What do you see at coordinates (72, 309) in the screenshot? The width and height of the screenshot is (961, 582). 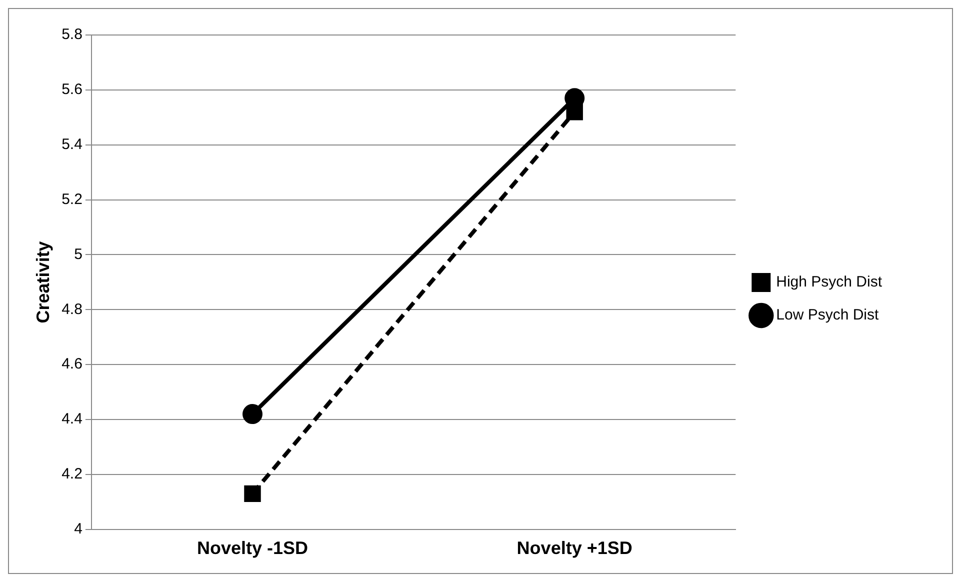 I see `y-tick-label: 4.8` at bounding box center [72, 309].